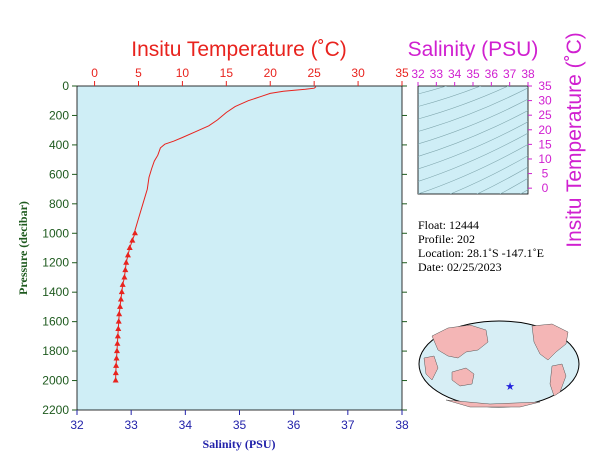 The width and height of the screenshot is (603, 467). What do you see at coordinates (183, 73) in the screenshot?
I see `temp-tick-label: 10` at bounding box center [183, 73].